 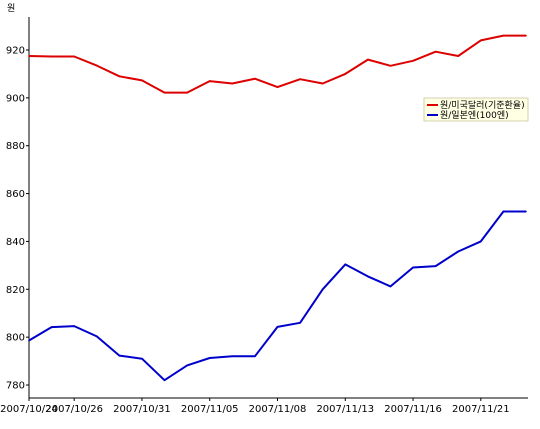 I want to click on x-tick-label: 2007/11/21, so click(x=481, y=409).